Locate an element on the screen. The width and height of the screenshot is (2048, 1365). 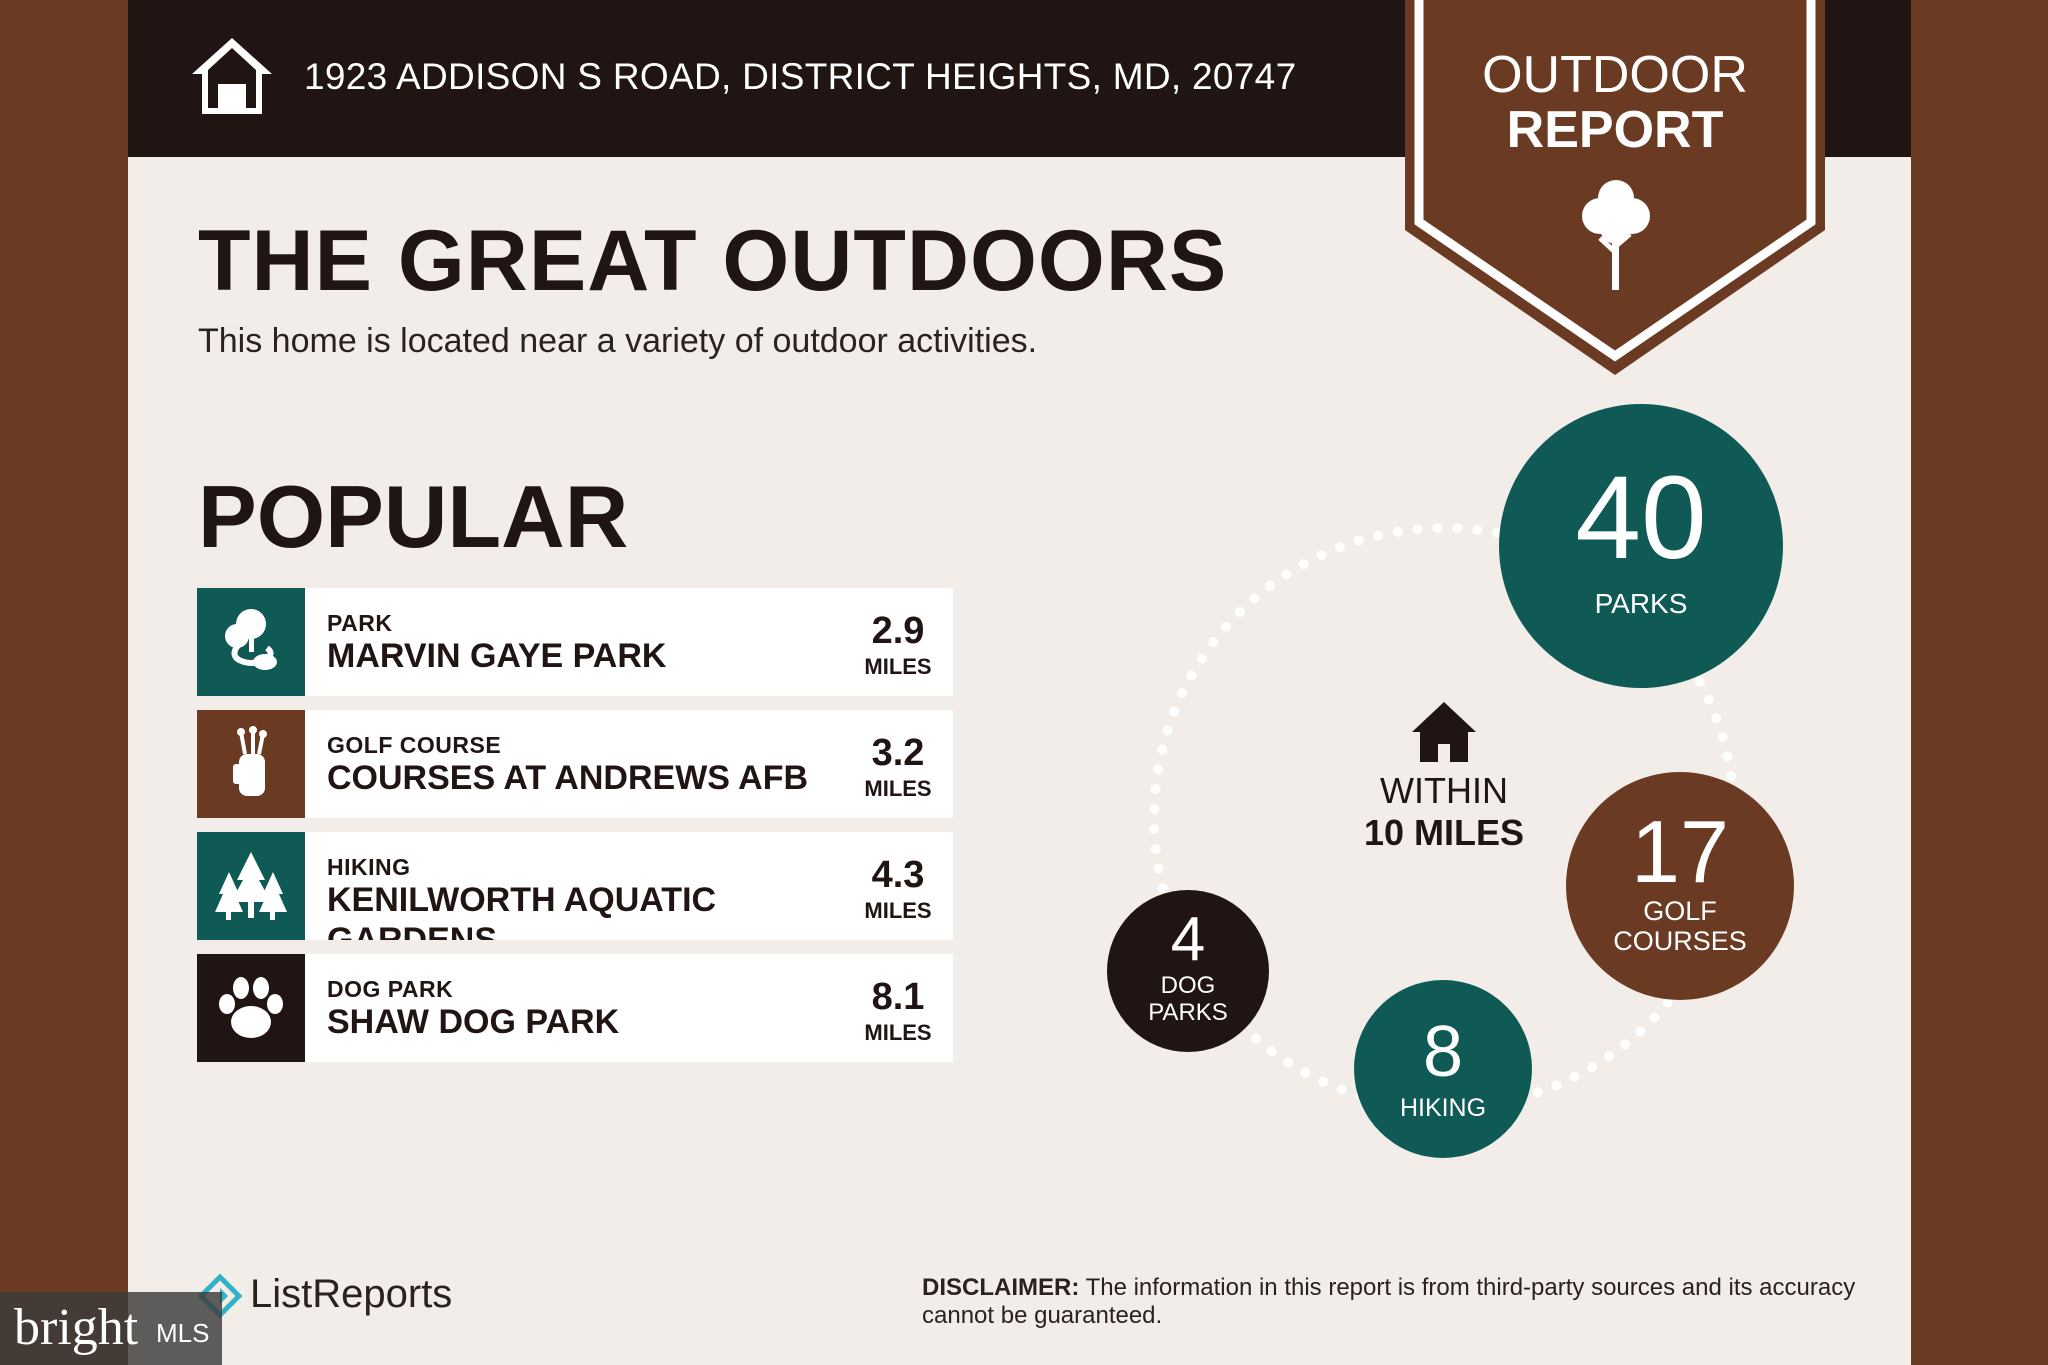
listreports-logo-text: ListReports is located at coordinates (351, 1294).